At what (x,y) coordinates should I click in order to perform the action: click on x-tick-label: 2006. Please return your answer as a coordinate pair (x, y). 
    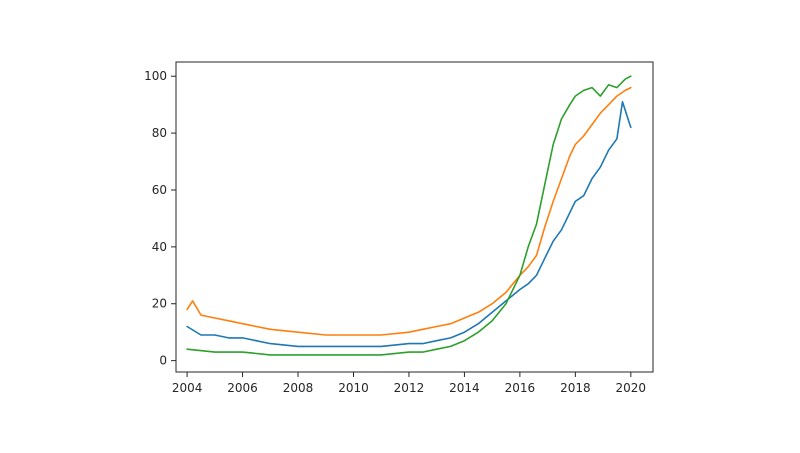
    Looking at the image, I should click on (242, 388).